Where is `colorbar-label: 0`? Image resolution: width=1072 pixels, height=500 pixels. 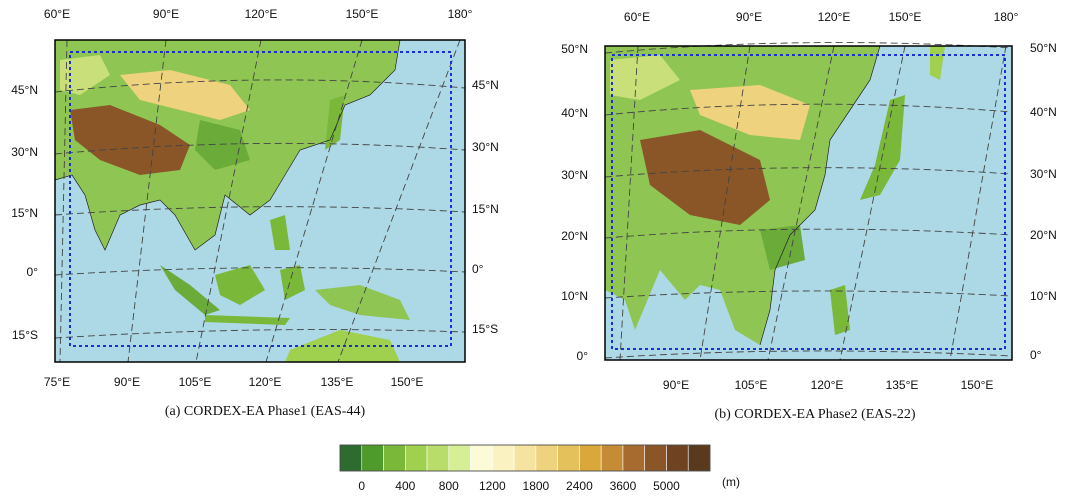 colorbar-label: 0 is located at coordinates (361, 486).